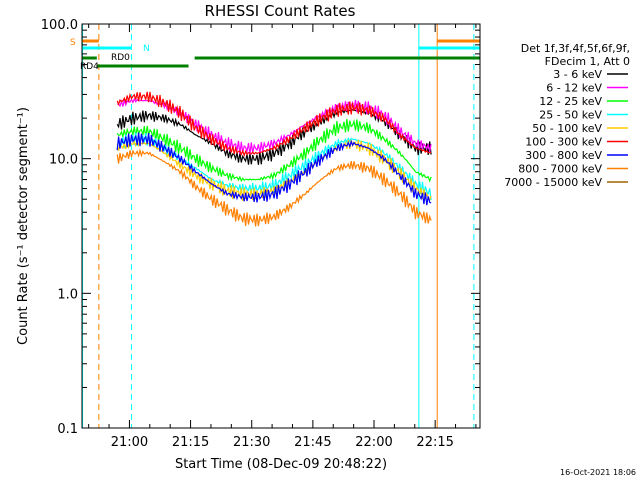 Image resolution: width=640 pixels, height=480 pixels. I want to click on x-tick-label: 21:45, so click(312, 442).